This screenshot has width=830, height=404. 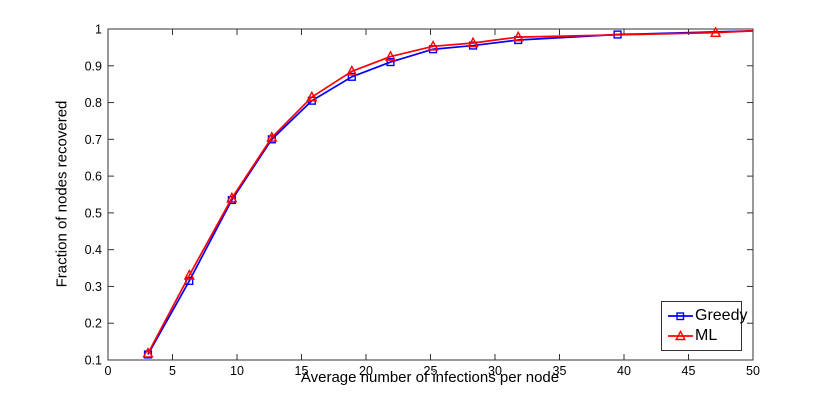 What do you see at coordinates (237, 371) in the screenshot?
I see `x-tick-label: 10` at bounding box center [237, 371].